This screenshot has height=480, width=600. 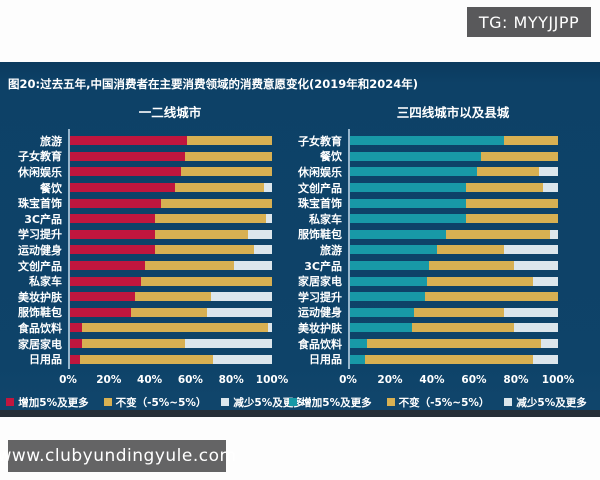 I want to click on site-watermark: www.clubyundingyule.com, so click(x=118, y=456).